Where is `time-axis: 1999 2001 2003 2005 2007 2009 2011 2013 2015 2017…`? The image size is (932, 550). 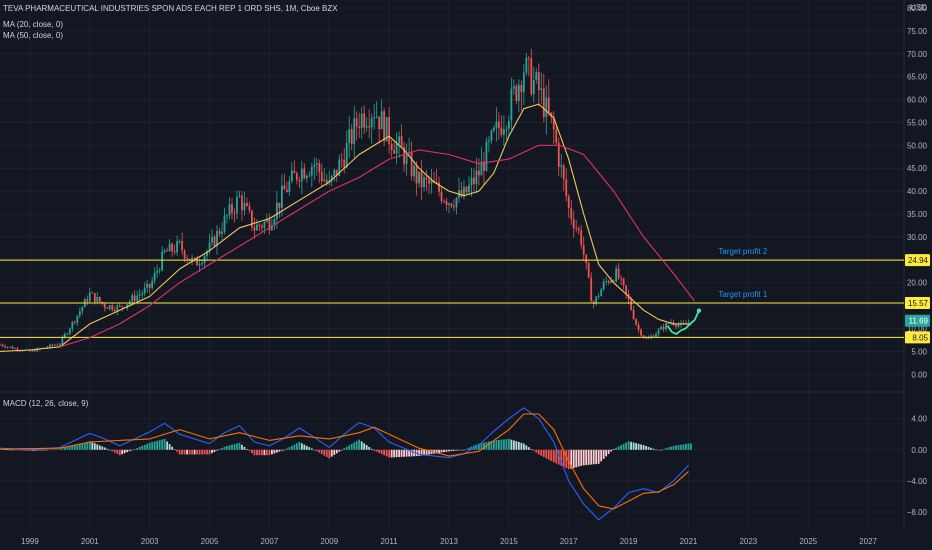
time-axis: 1999 2001 2003 2005 2007 2009 2011 2013 2015 2017… is located at coordinates (449, 541).